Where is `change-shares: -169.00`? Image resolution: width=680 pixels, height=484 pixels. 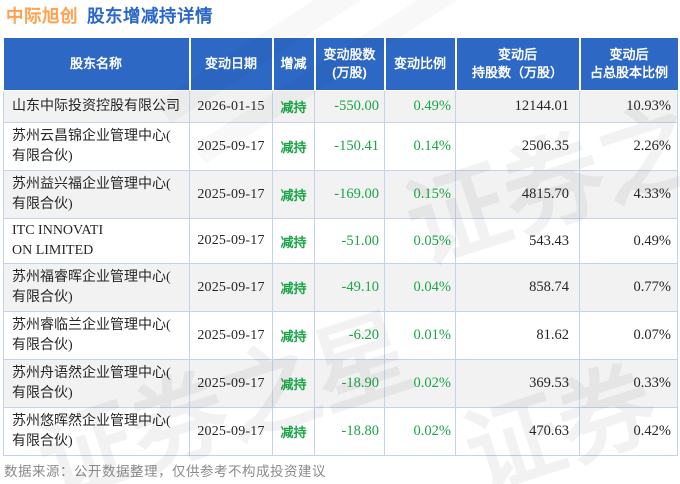
change-shares: -169.00 is located at coordinates (349, 194).